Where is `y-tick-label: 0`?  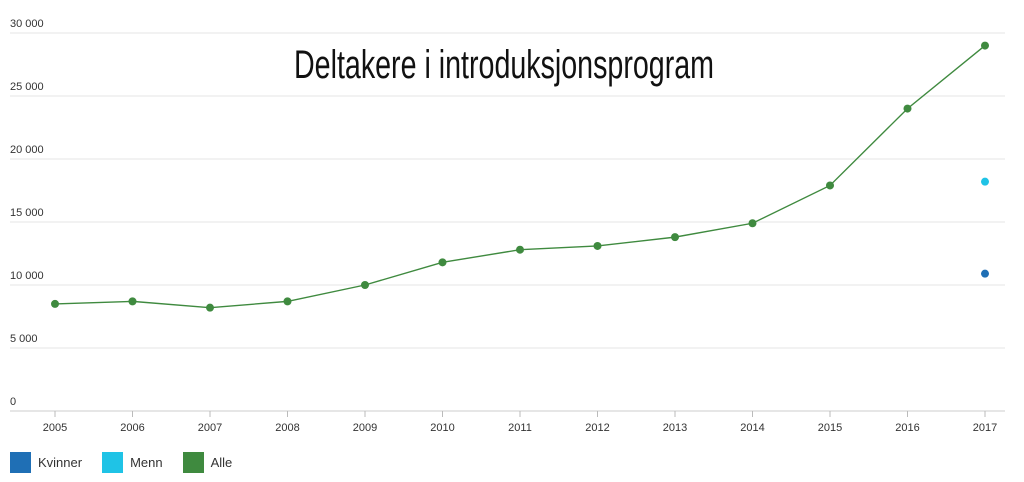 y-tick-label: 0 is located at coordinates (13, 402).